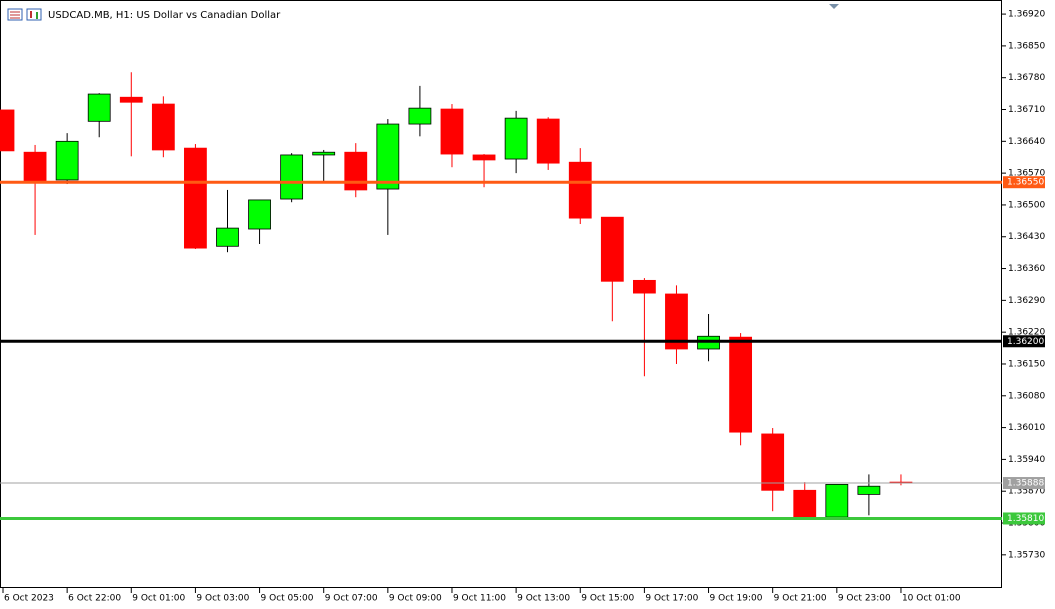 The image size is (1055, 609). I want to click on y-tick-label: 1.36710, so click(1026, 110).